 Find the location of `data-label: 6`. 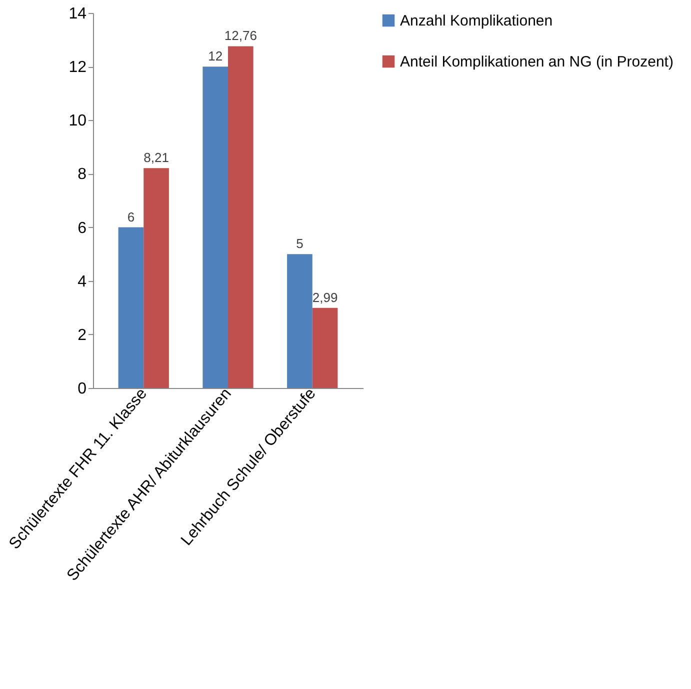

data-label: 6 is located at coordinates (131, 216).